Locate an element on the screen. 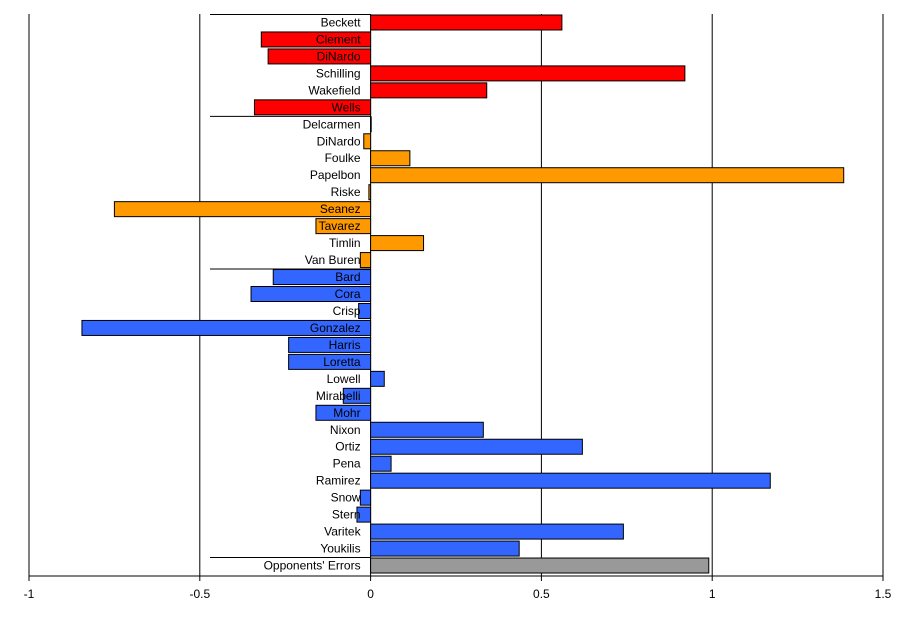 The height and width of the screenshot is (626, 911). category-label: Clement is located at coordinates (338, 39).